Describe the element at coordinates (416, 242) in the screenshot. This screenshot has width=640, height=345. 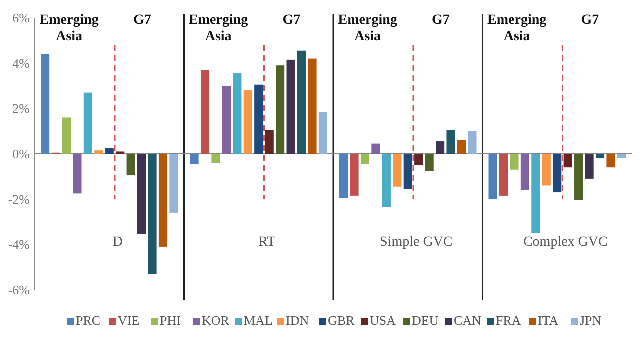
I see `x-tick-label: Simple GVC` at that location.